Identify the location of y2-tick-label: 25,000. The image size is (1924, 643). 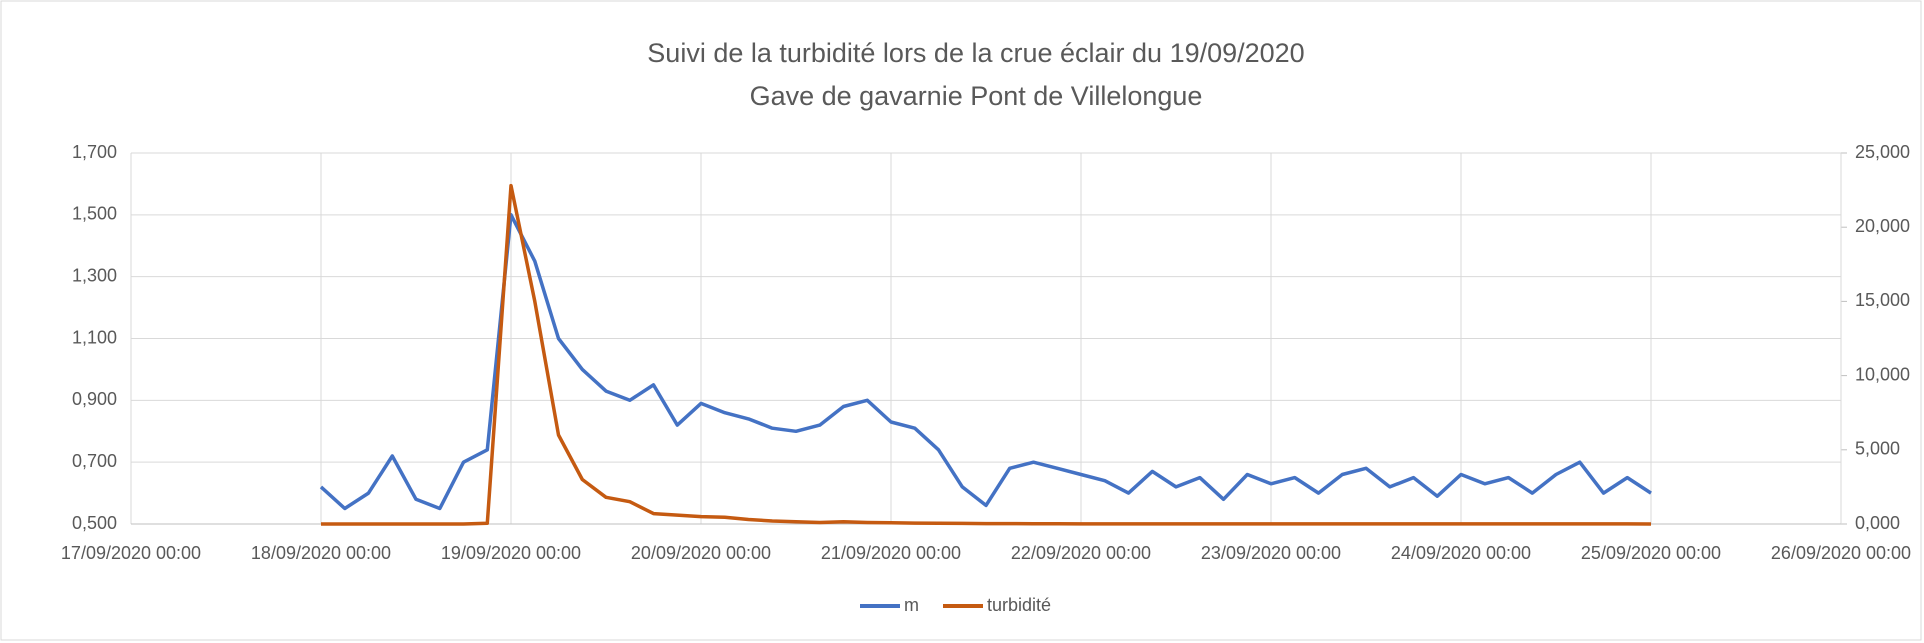
(1882, 152).